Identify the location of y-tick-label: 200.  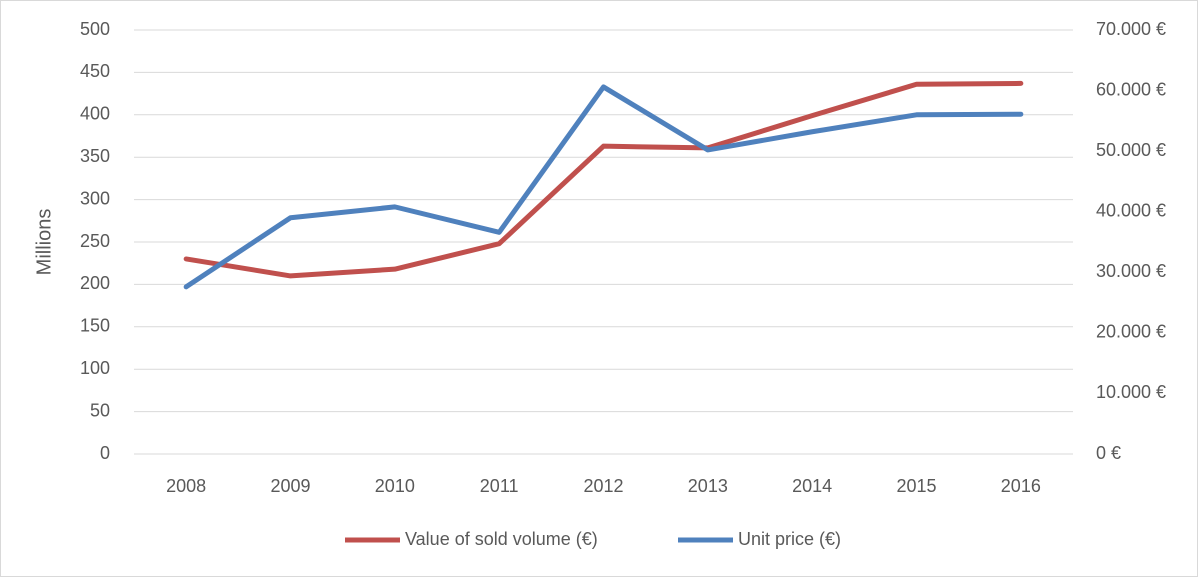
(95, 283).